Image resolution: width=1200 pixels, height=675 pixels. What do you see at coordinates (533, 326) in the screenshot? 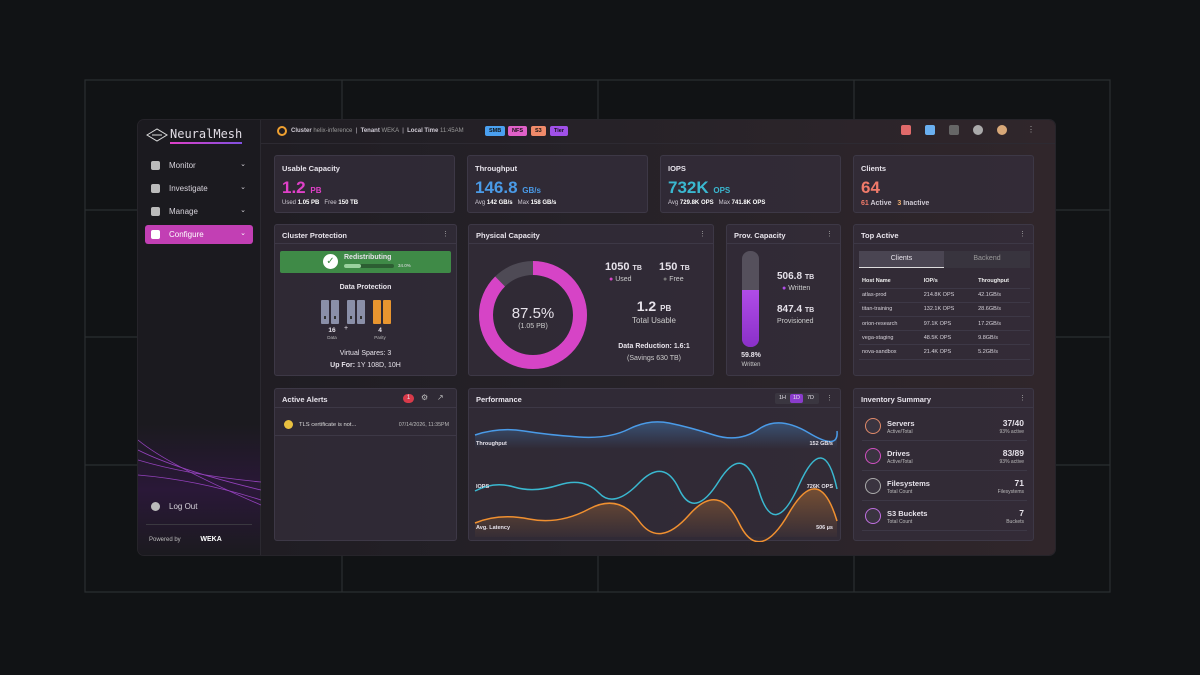
I see `donut-sub: (1.05 PB)` at bounding box center [533, 326].